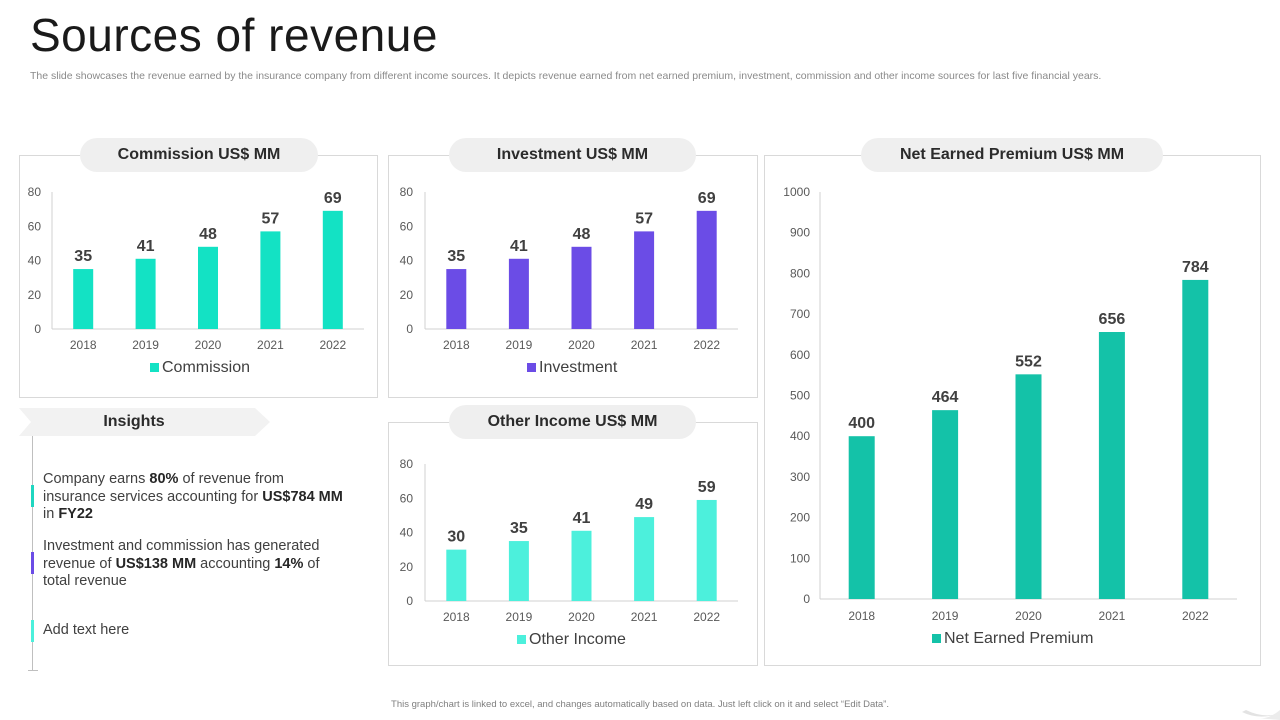 The height and width of the screenshot is (720, 1280). Describe the element at coordinates (800, 314) in the screenshot. I see `y-tick-label: 700` at that location.